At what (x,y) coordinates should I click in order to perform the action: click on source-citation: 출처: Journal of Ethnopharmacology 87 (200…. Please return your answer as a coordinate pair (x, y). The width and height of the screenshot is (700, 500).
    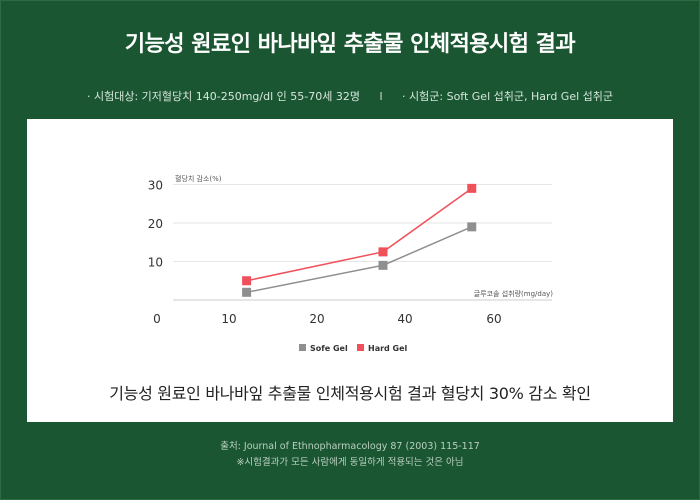
    Looking at the image, I should click on (350, 446).